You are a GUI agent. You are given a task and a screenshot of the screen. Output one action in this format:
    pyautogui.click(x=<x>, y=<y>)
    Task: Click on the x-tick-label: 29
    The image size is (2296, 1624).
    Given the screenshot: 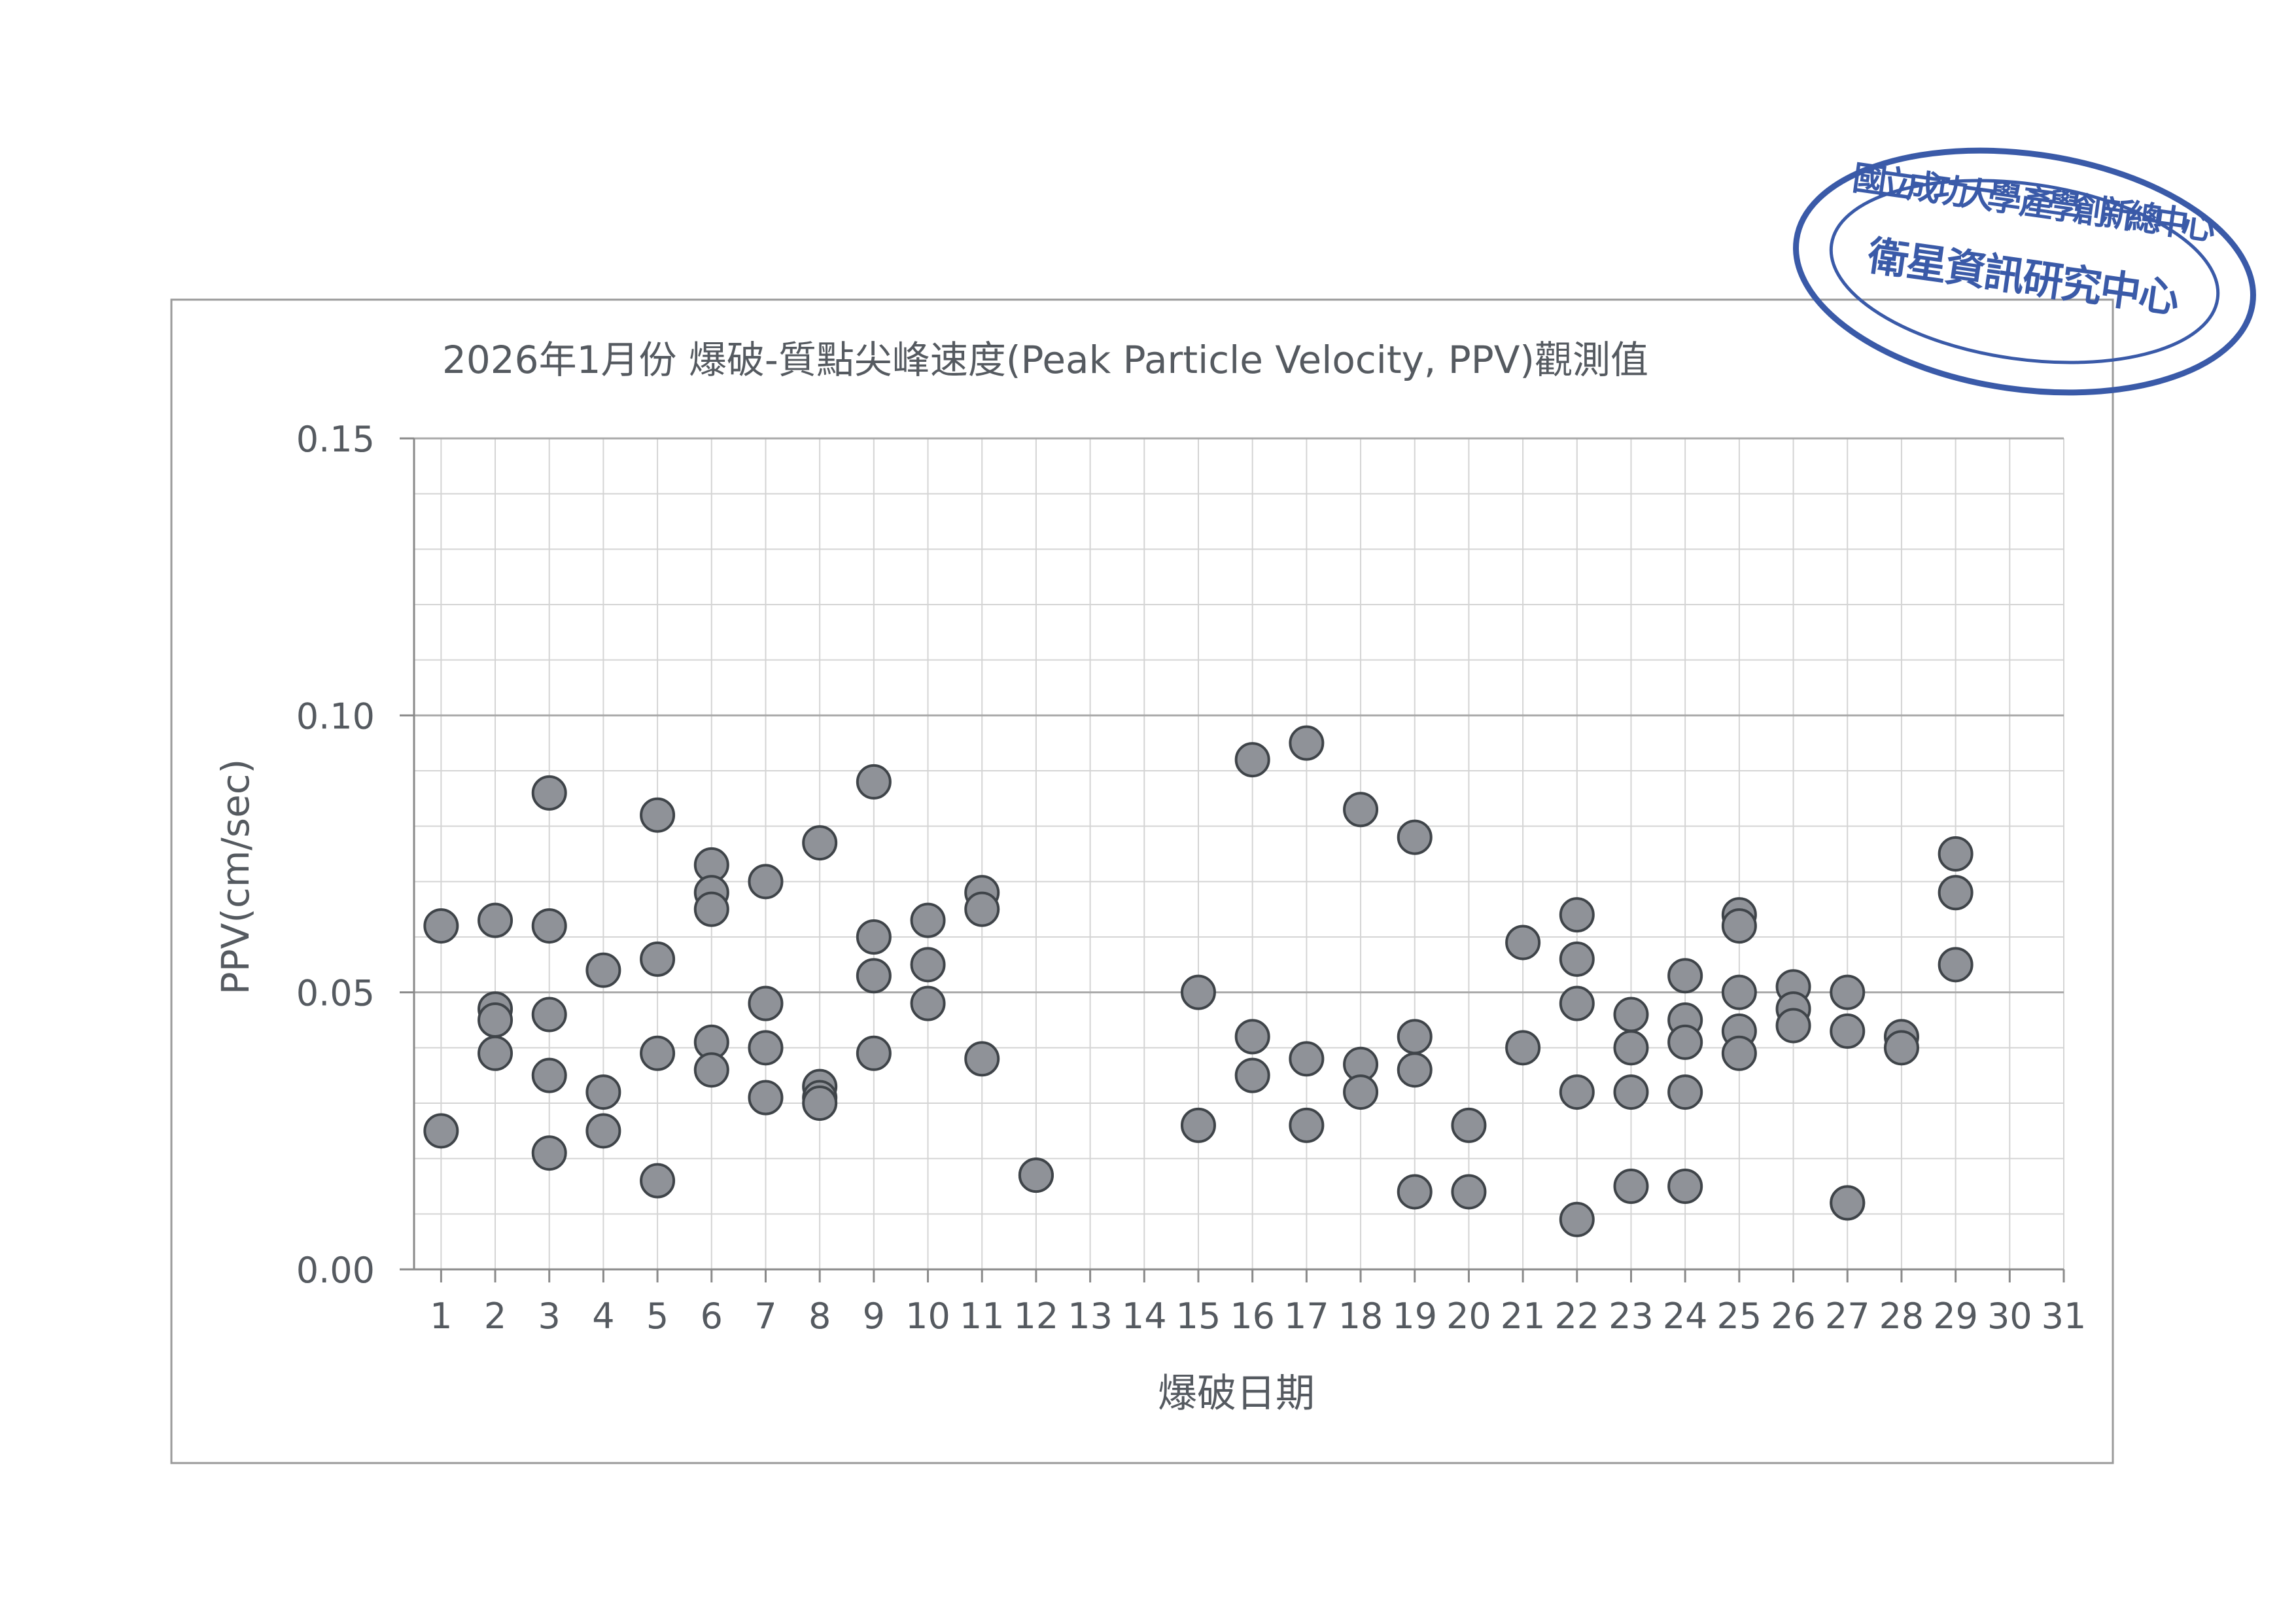 What is the action you would take?
    pyautogui.click(x=1955, y=1316)
    